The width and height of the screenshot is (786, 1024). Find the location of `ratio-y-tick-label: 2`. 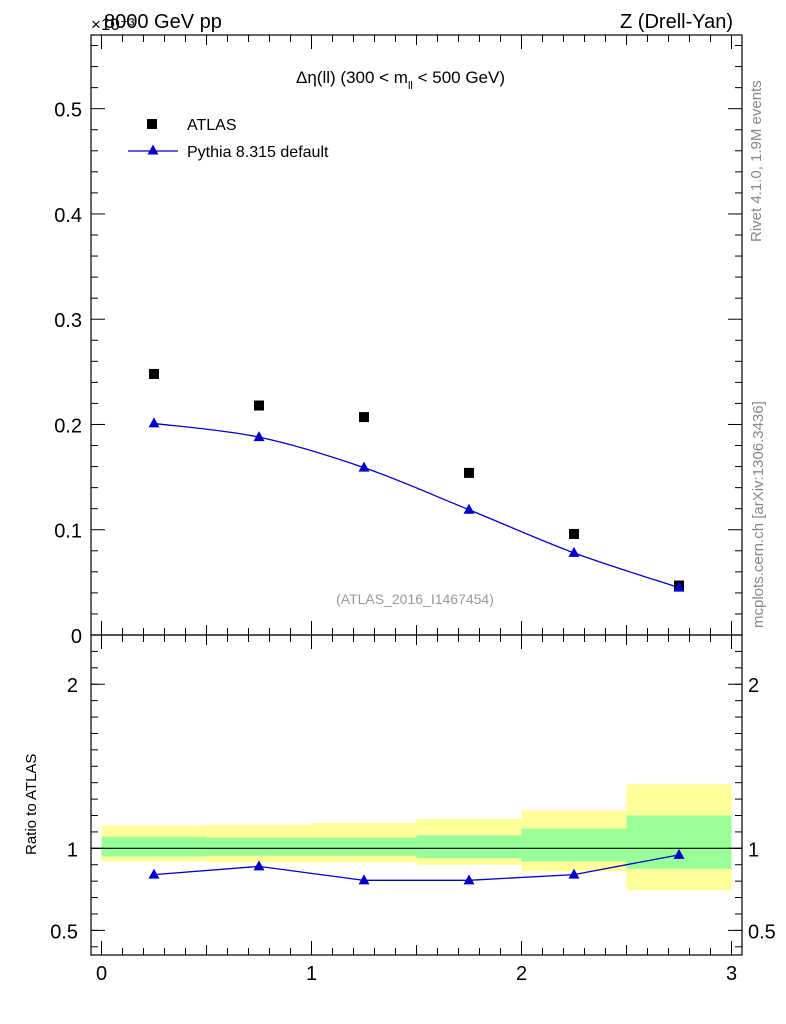

ratio-y-tick-label: 2 is located at coordinates (72, 686).